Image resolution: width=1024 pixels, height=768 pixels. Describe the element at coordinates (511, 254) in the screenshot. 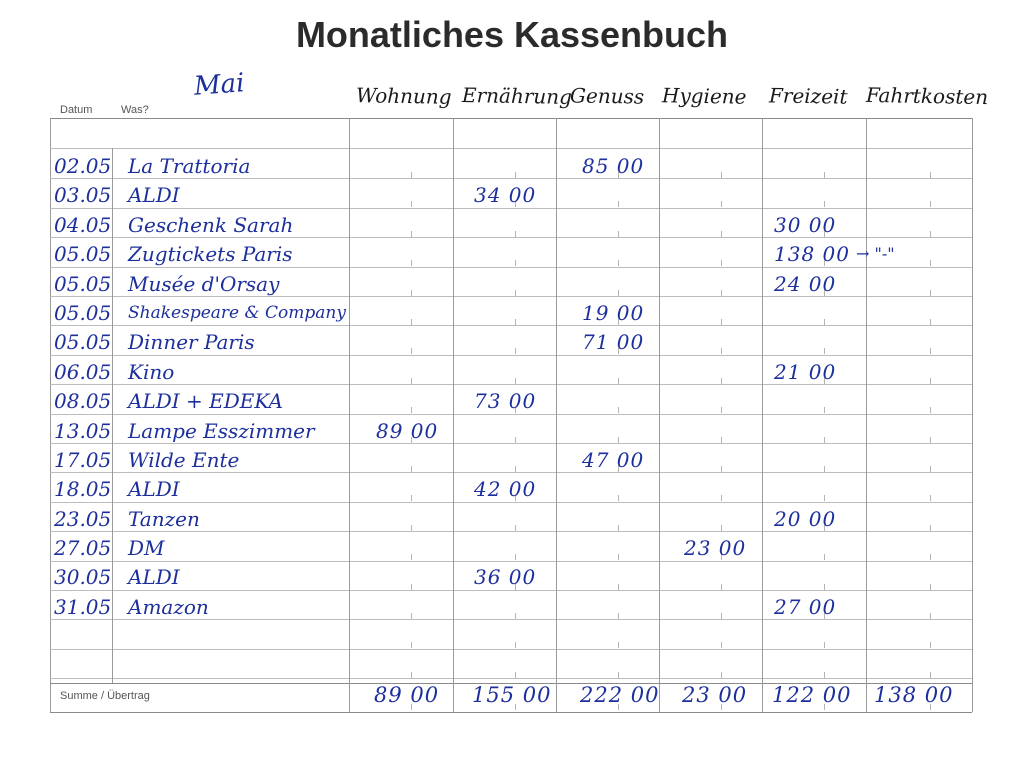

I see `table-row: 05.05 Zugtickets Paris 138 00 → "-"` at that location.